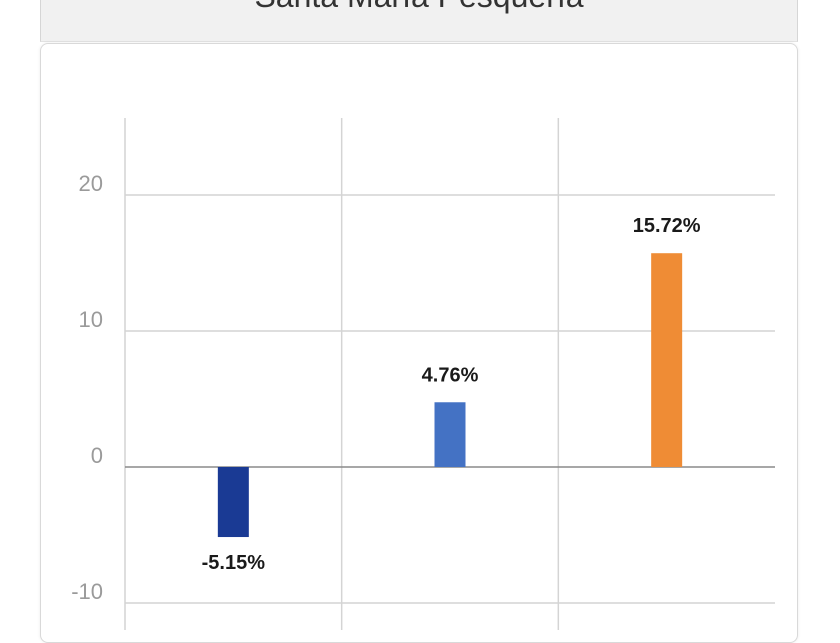 The height and width of the screenshot is (643, 840). What do you see at coordinates (419, 21) in the screenshot?
I see `chart-header: Santa María Pesquería` at bounding box center [419, 21].